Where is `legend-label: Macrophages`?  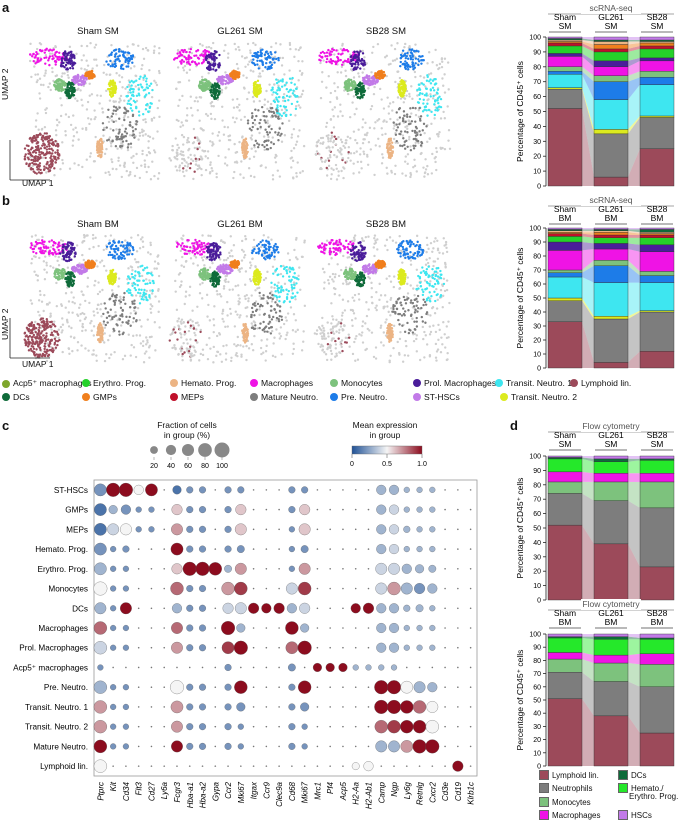 legend-label: Macrophages is located at coordinates (287, 383).